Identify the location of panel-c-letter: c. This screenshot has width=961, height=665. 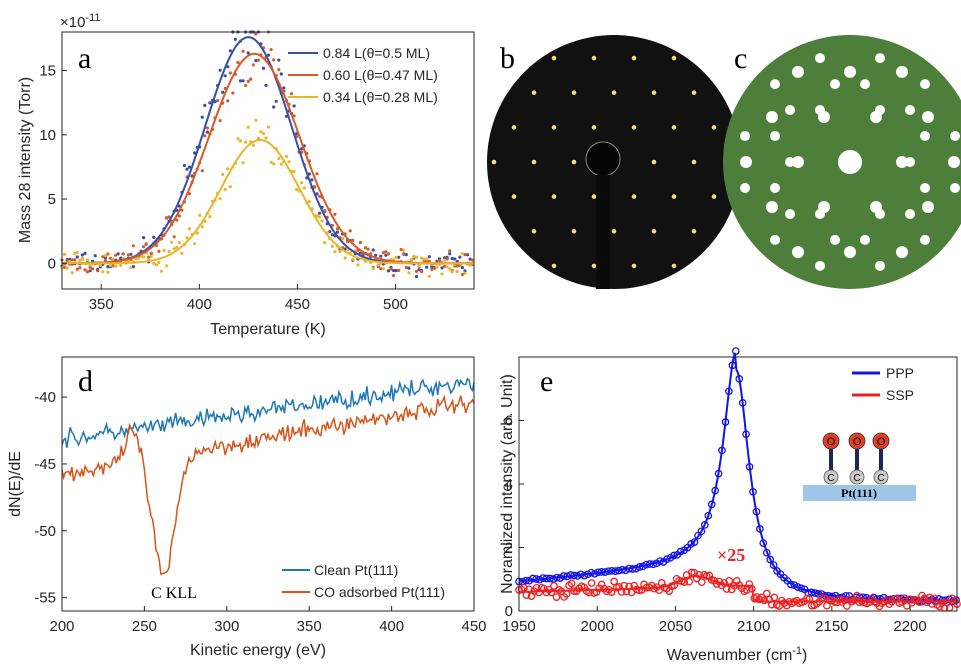
(740, 58).